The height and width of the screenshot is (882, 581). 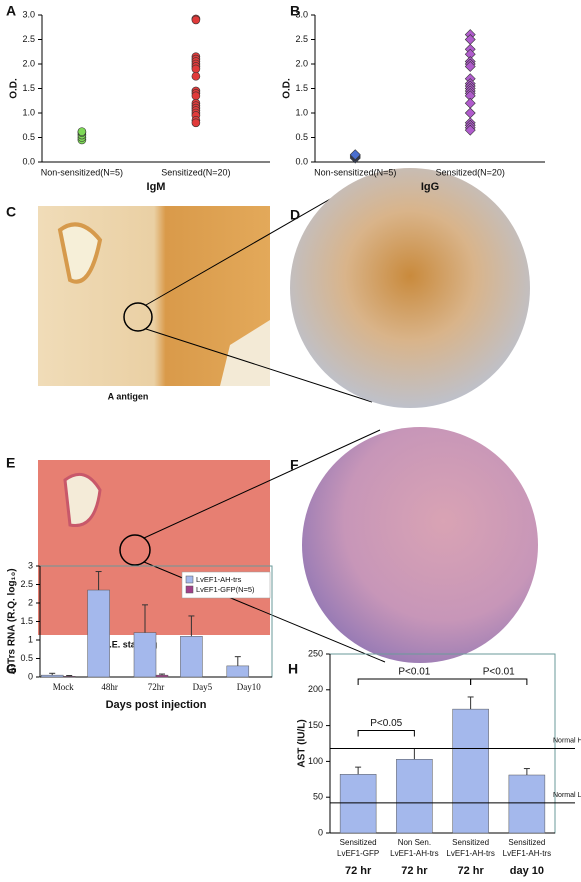 What do you see at coordinates (80, 253) in the screenshot?
I see `image-c-vessel` at bounding box center [80, 253].